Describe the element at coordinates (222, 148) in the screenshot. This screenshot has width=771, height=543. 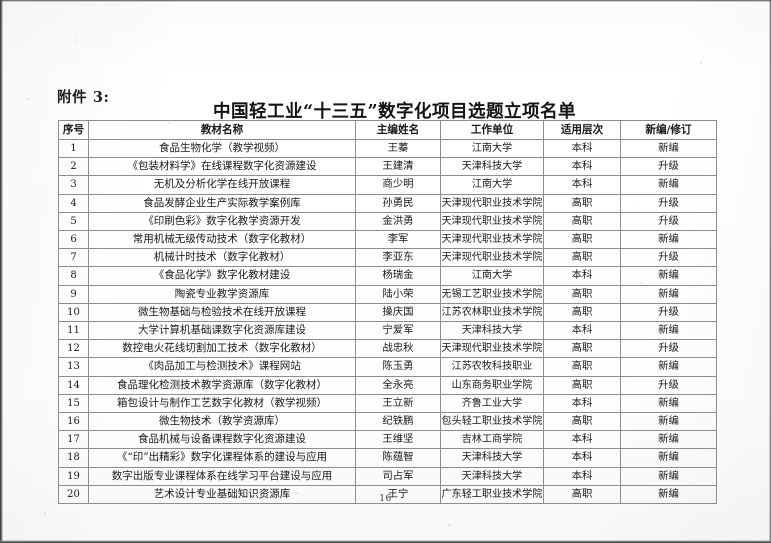
I see `cell-name: 食品生物化学（教学视频）` at that location.